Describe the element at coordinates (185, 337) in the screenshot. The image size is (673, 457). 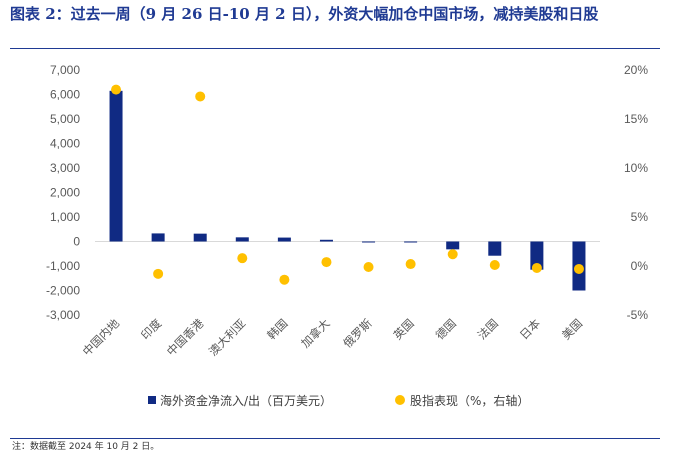
I see `category-label: 中国香港` at that location.